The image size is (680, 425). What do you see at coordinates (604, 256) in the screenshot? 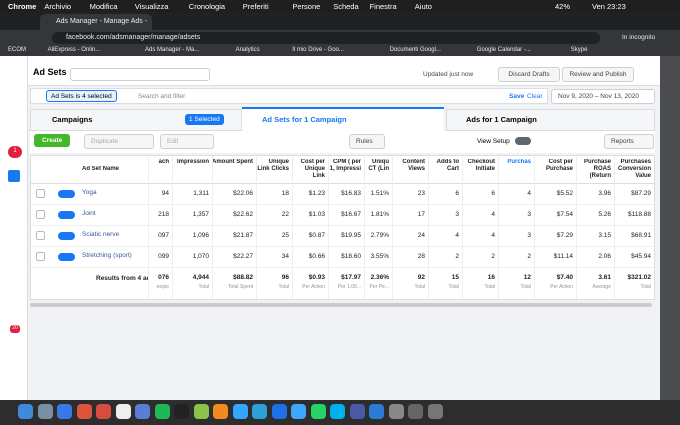
I see `cell: 2.06` at bounding box center [604, 256].